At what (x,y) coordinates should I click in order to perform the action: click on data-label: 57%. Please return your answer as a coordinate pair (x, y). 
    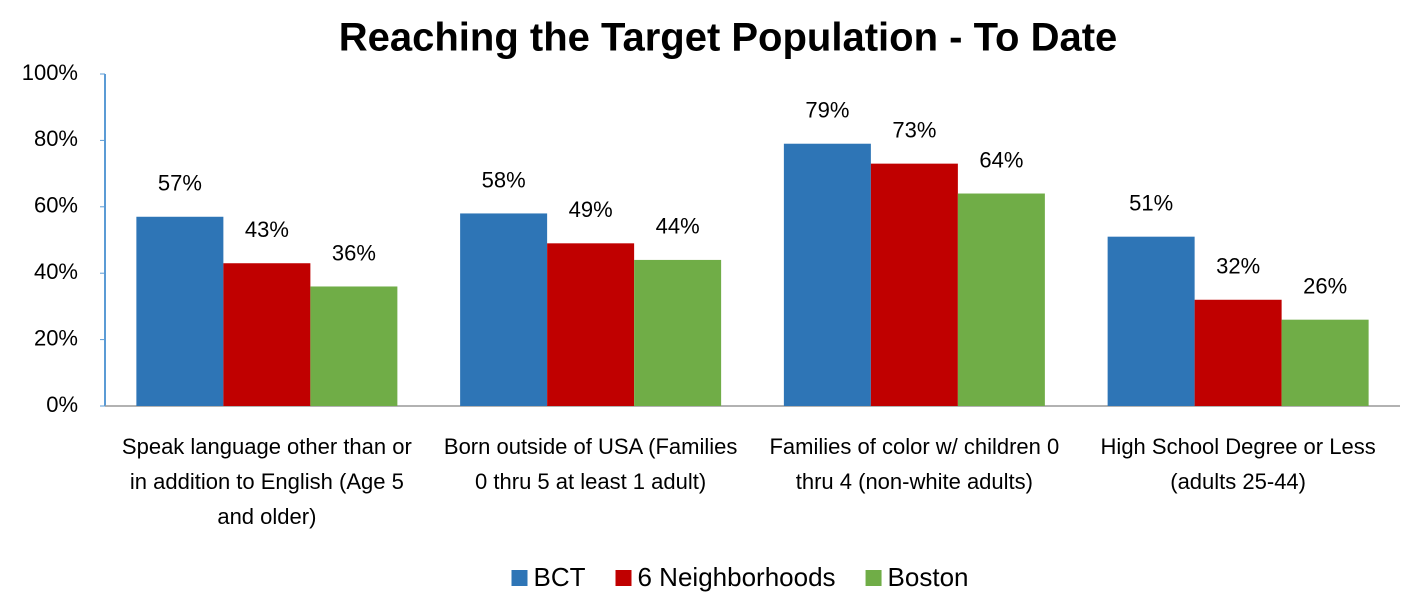
    Looking at the image, I should click on (180, 183).